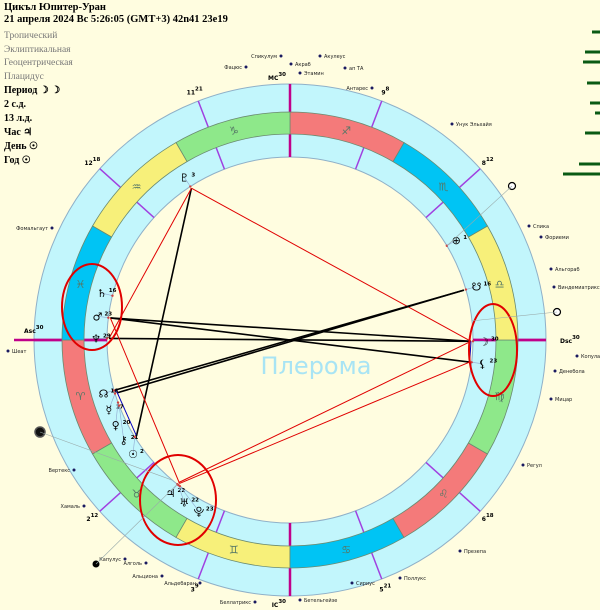 Image resolution: width=600 pixels, height=610 pixels. I want to click on fixed-star-label: Копула, so click(590, 357).